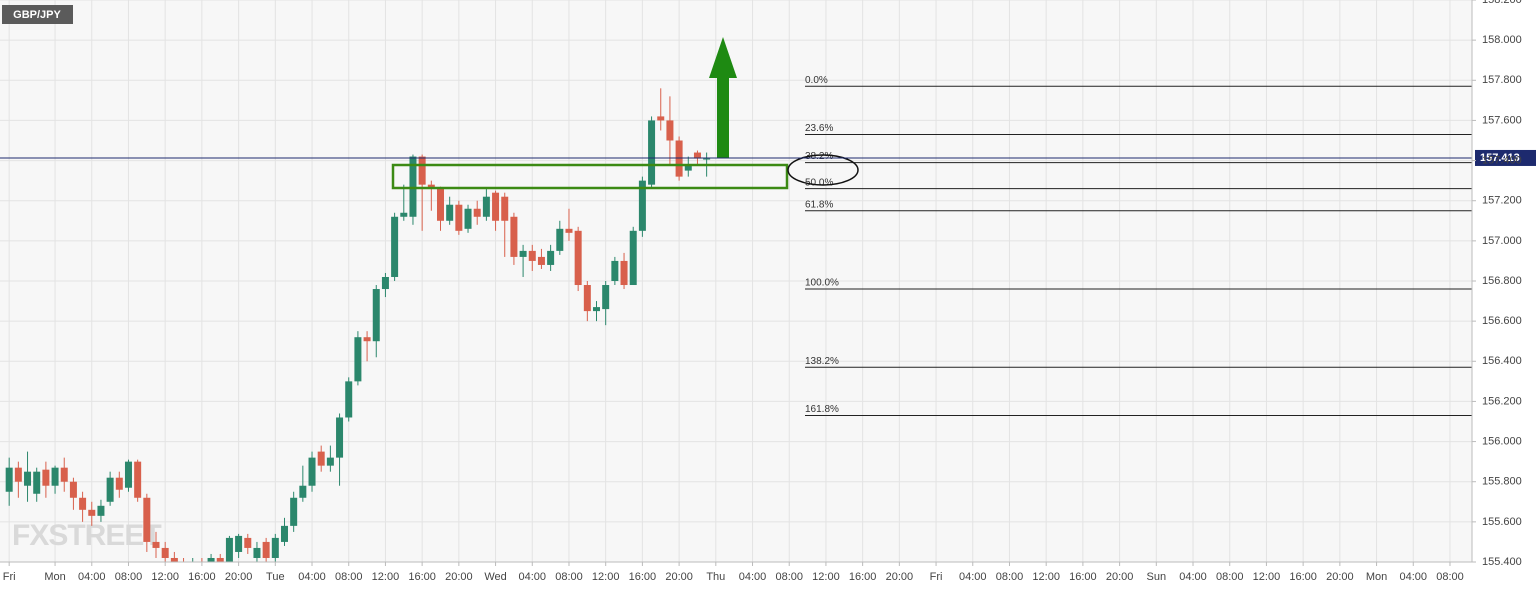  Describe the element at coordinates (1502, 482) in the screenshot. I see `y-tick-label: 155.800` at that location.